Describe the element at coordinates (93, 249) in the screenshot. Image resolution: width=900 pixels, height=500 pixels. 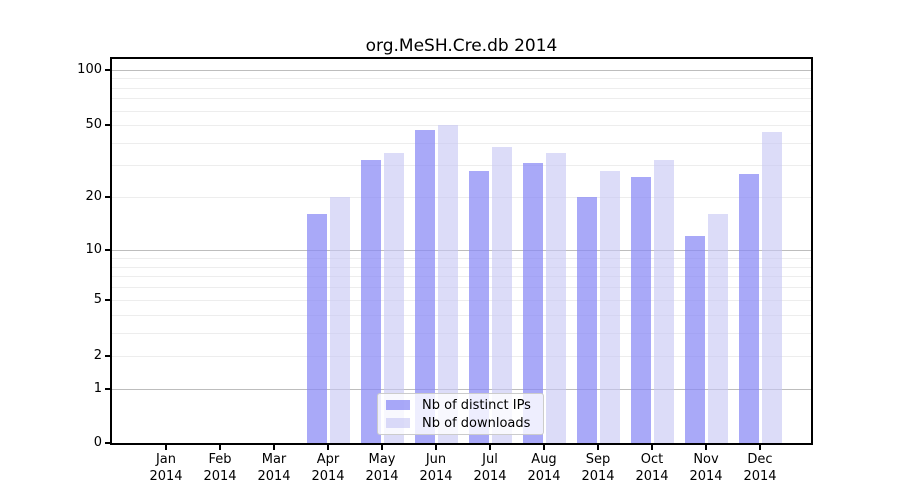
I see `y-tick-label: 10` at that location.